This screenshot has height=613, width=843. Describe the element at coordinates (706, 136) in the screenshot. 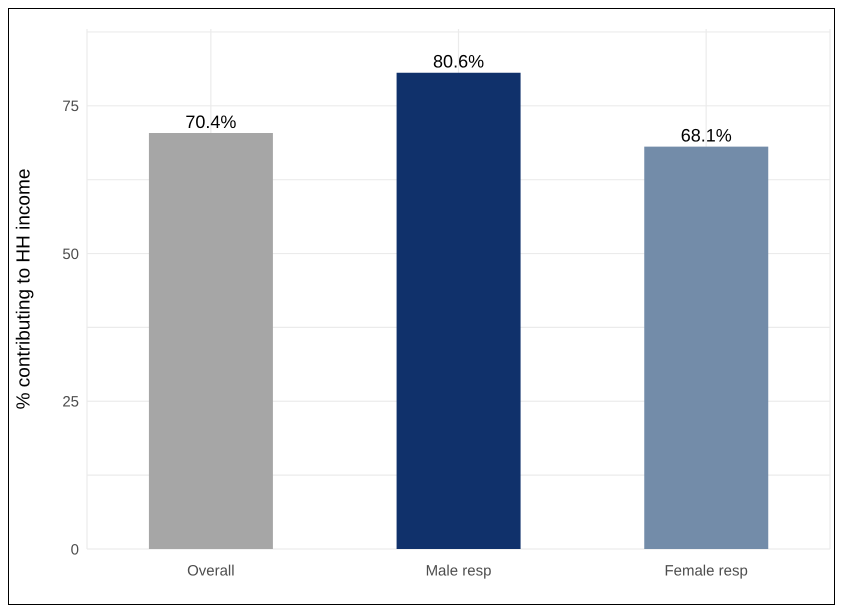

I see `data-label: 68.1%` at that location.